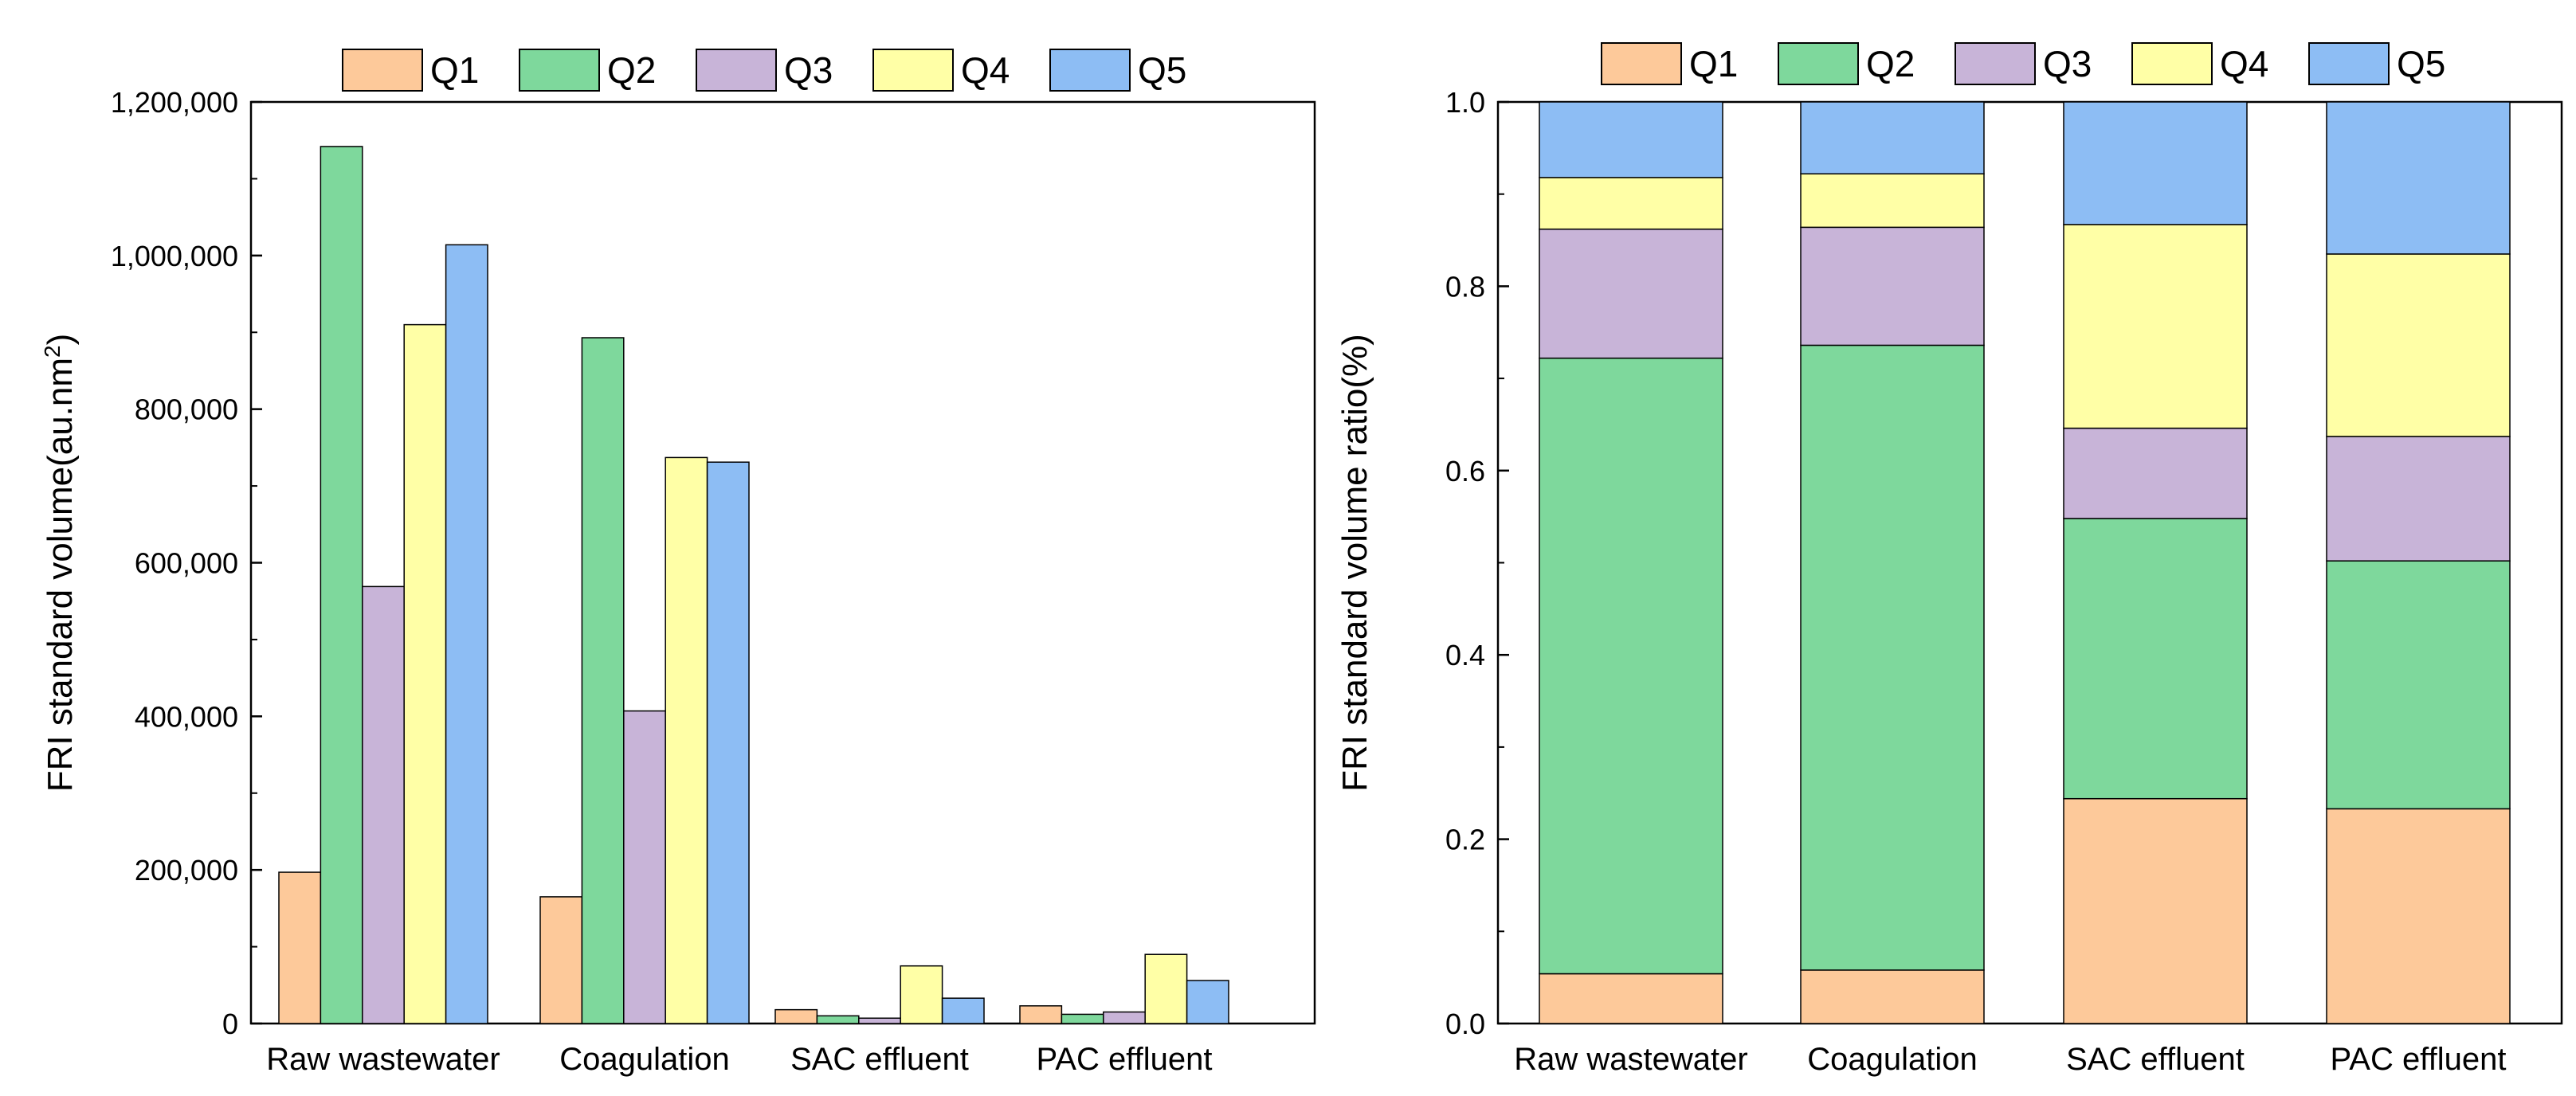  What do you see at coordinates (1041, 1014) in the screenshot?
I see `bar-q1-pac-effluent` at bounding box center [1041, 1014].